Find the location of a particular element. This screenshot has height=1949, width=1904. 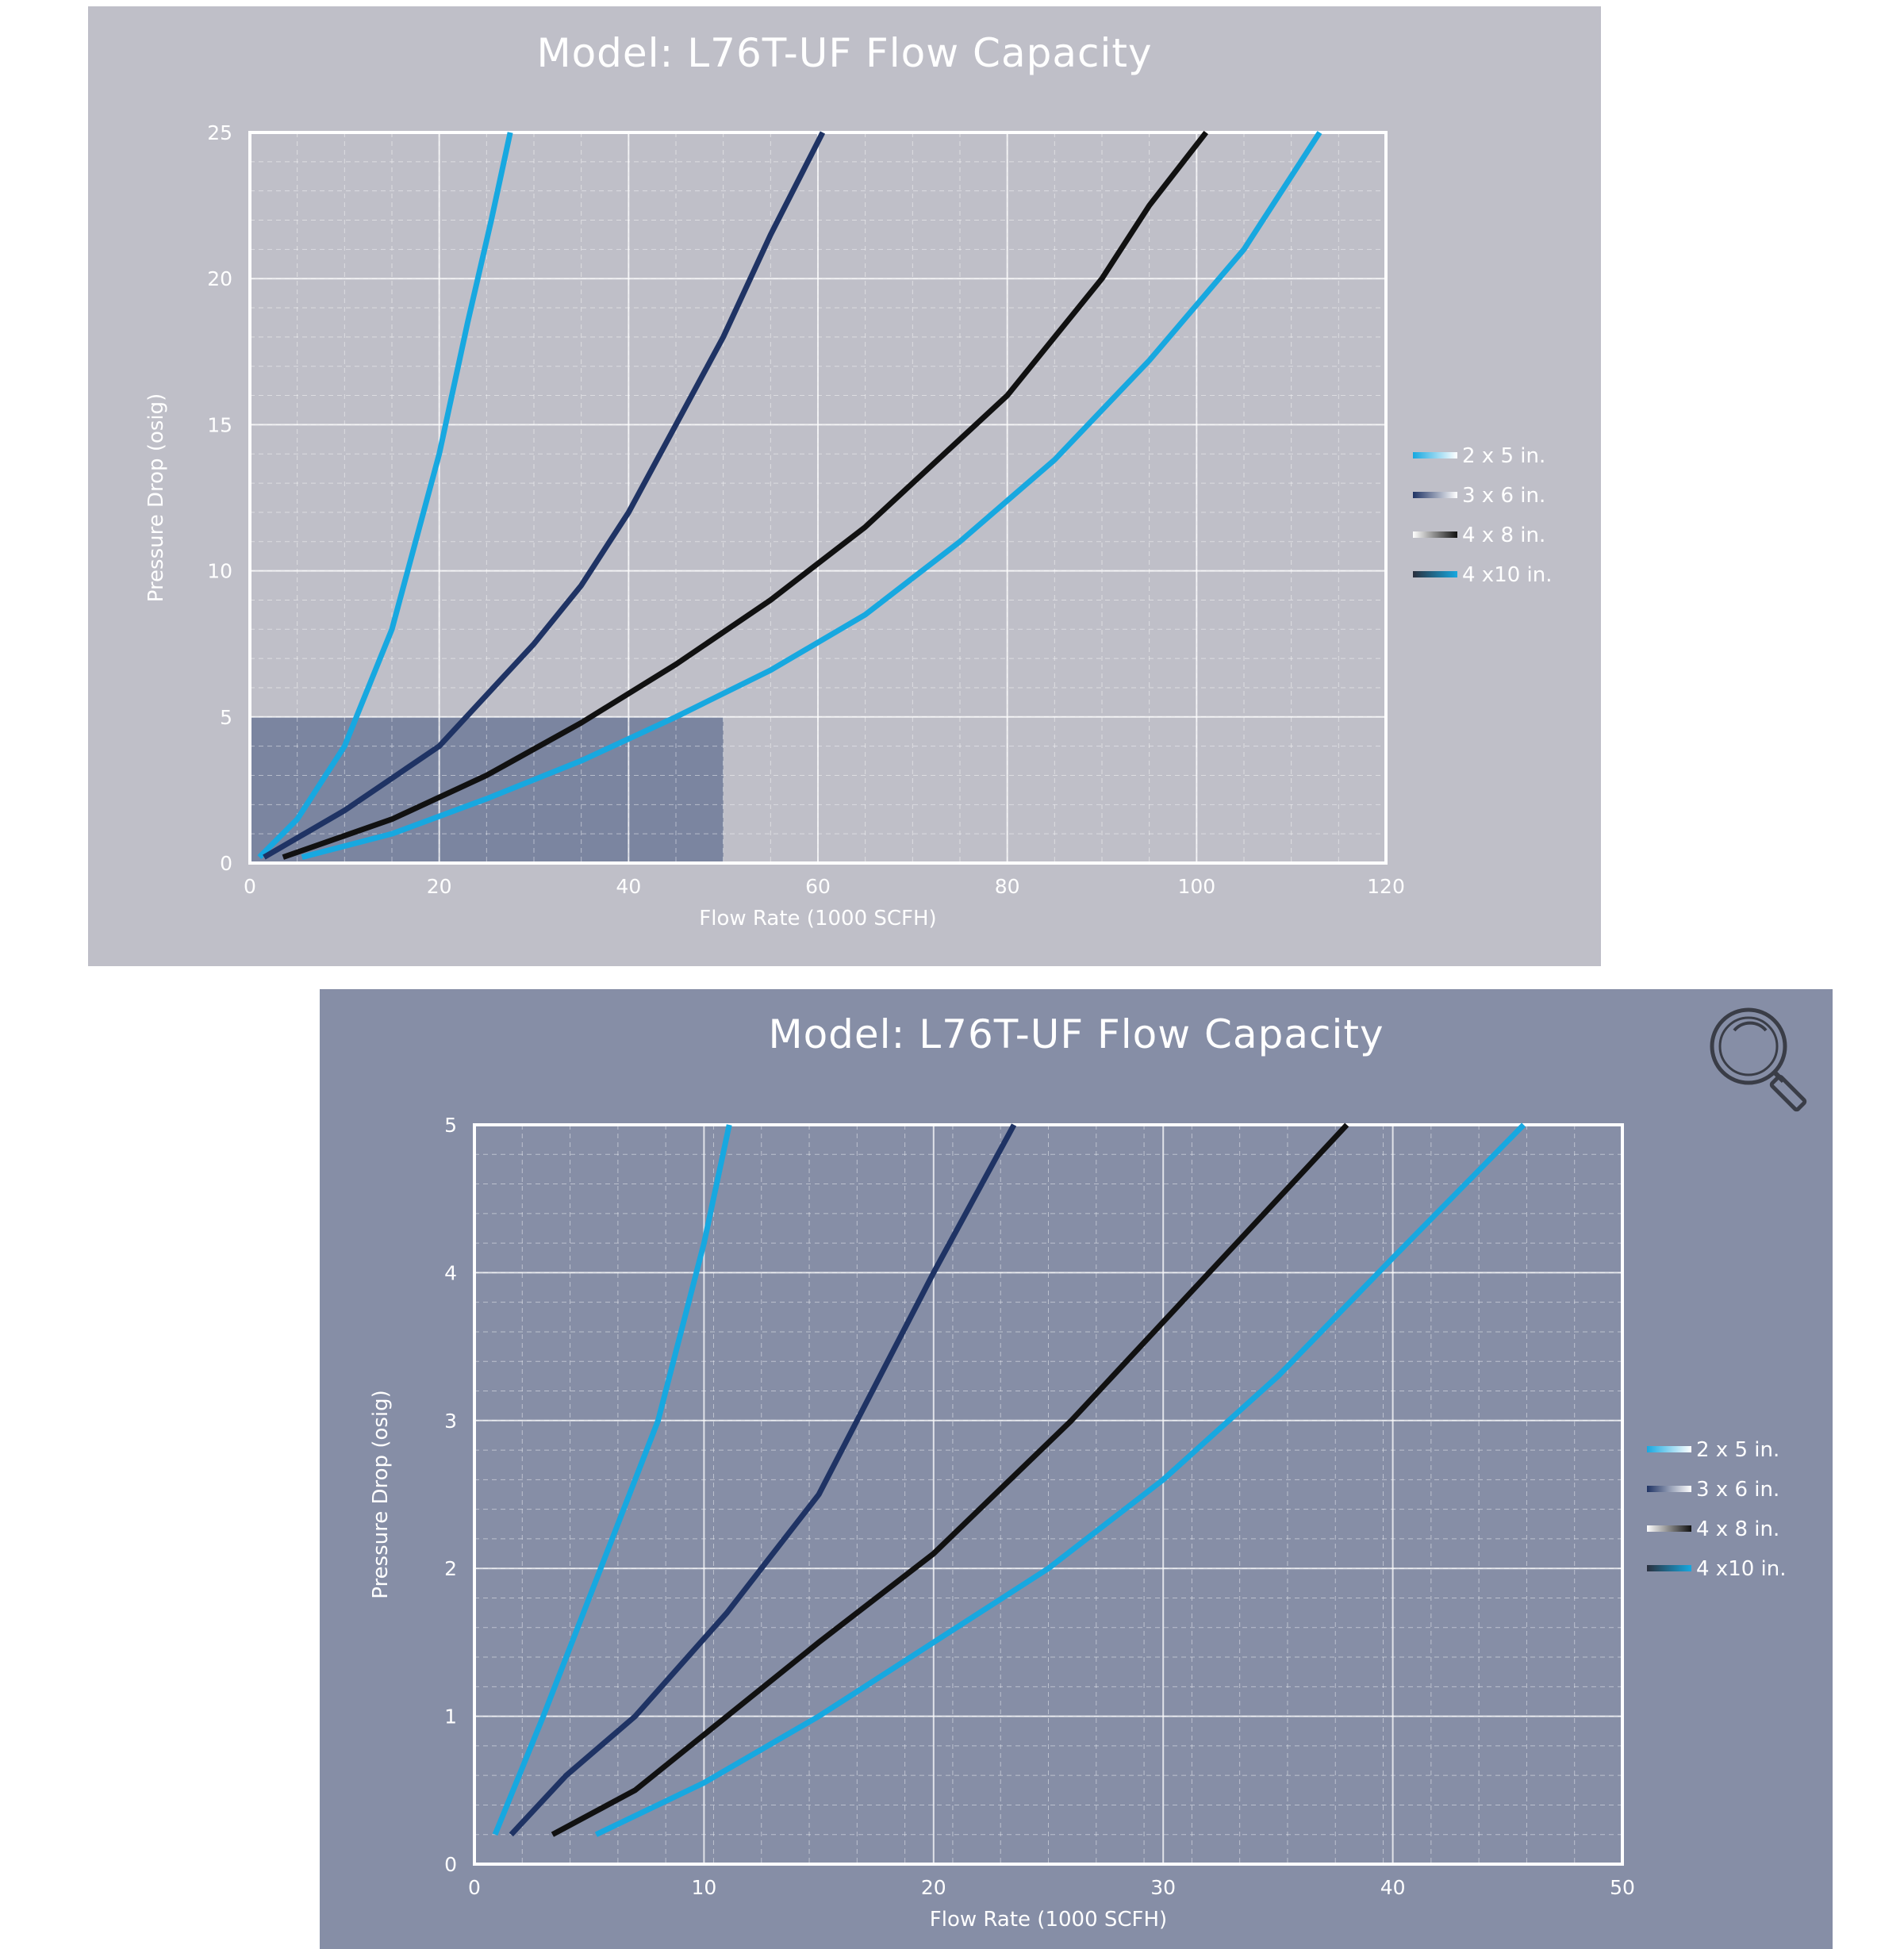

y-tick-label: 20 is located at coordinates (219, 278).